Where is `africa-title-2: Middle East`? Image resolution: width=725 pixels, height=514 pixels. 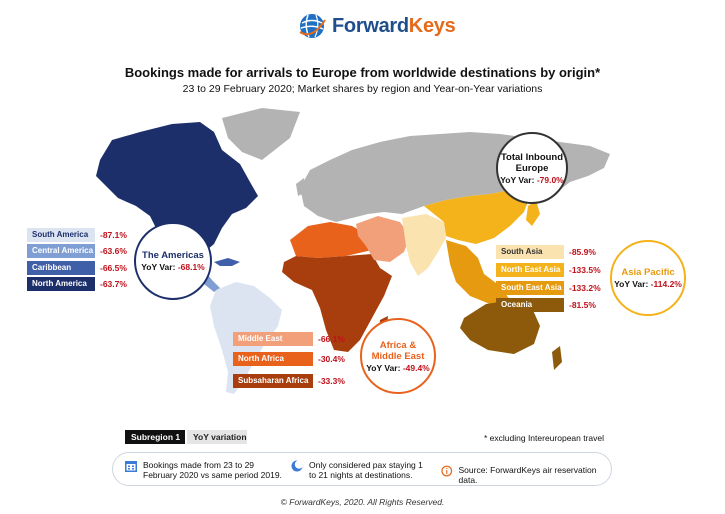 africa-title-2: Middle East is located at coordinates (398, 356).